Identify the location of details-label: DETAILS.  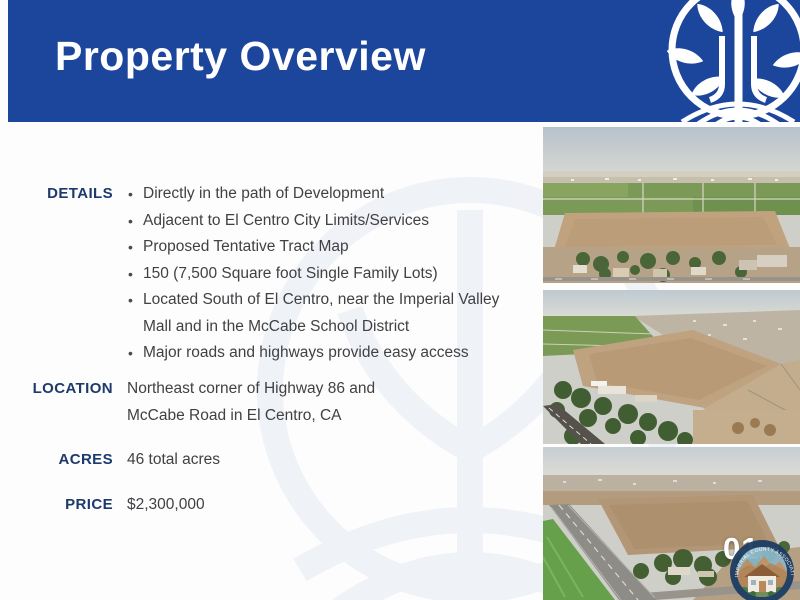
(80, 193).